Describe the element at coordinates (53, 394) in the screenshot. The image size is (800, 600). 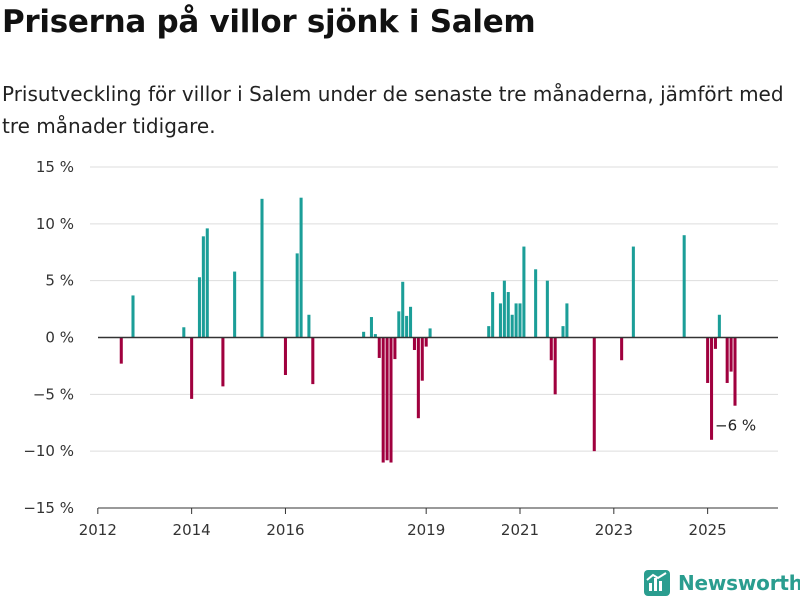
I see `y-tick-label: −5 %` at that location.